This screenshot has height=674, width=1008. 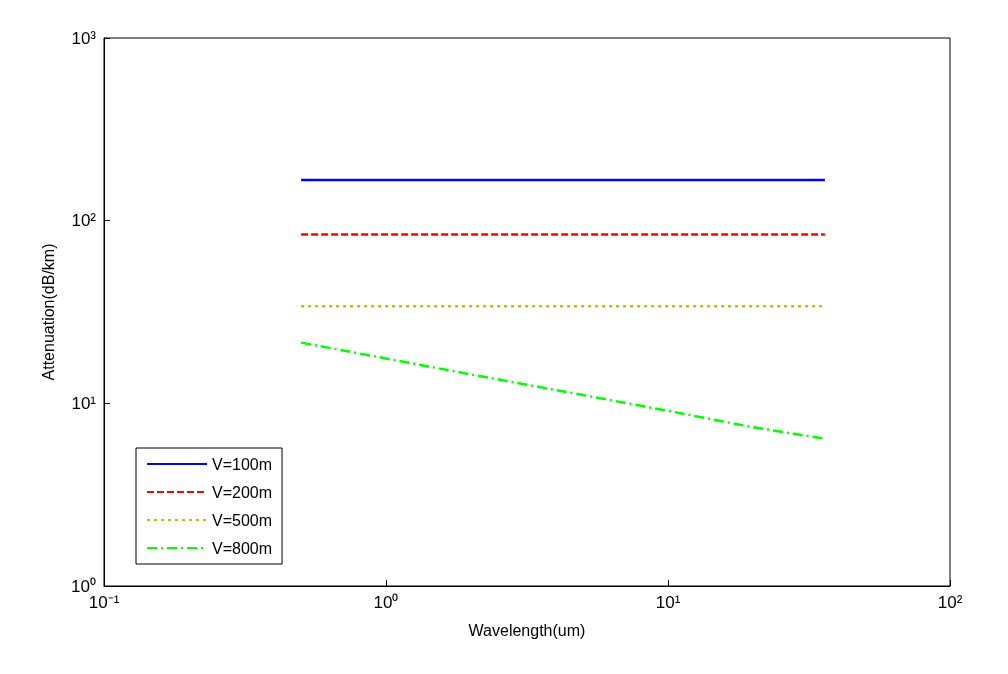 I want to click on y-tick-label: 10¹, so click(x=84, y=403).